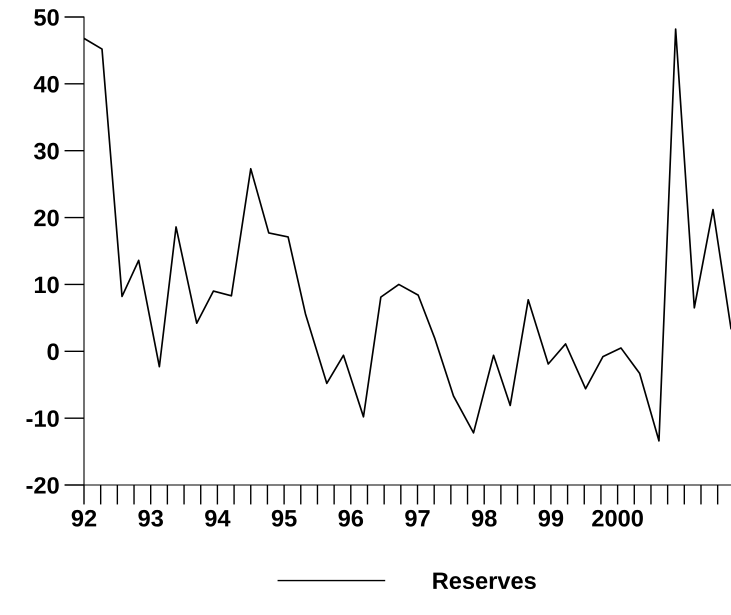 Image resolution: width=731 pixels, height=615 pixels. Describe the element at coordinates (42, 485) in the screenshot. I see `y-tick-label: -20` at that location.